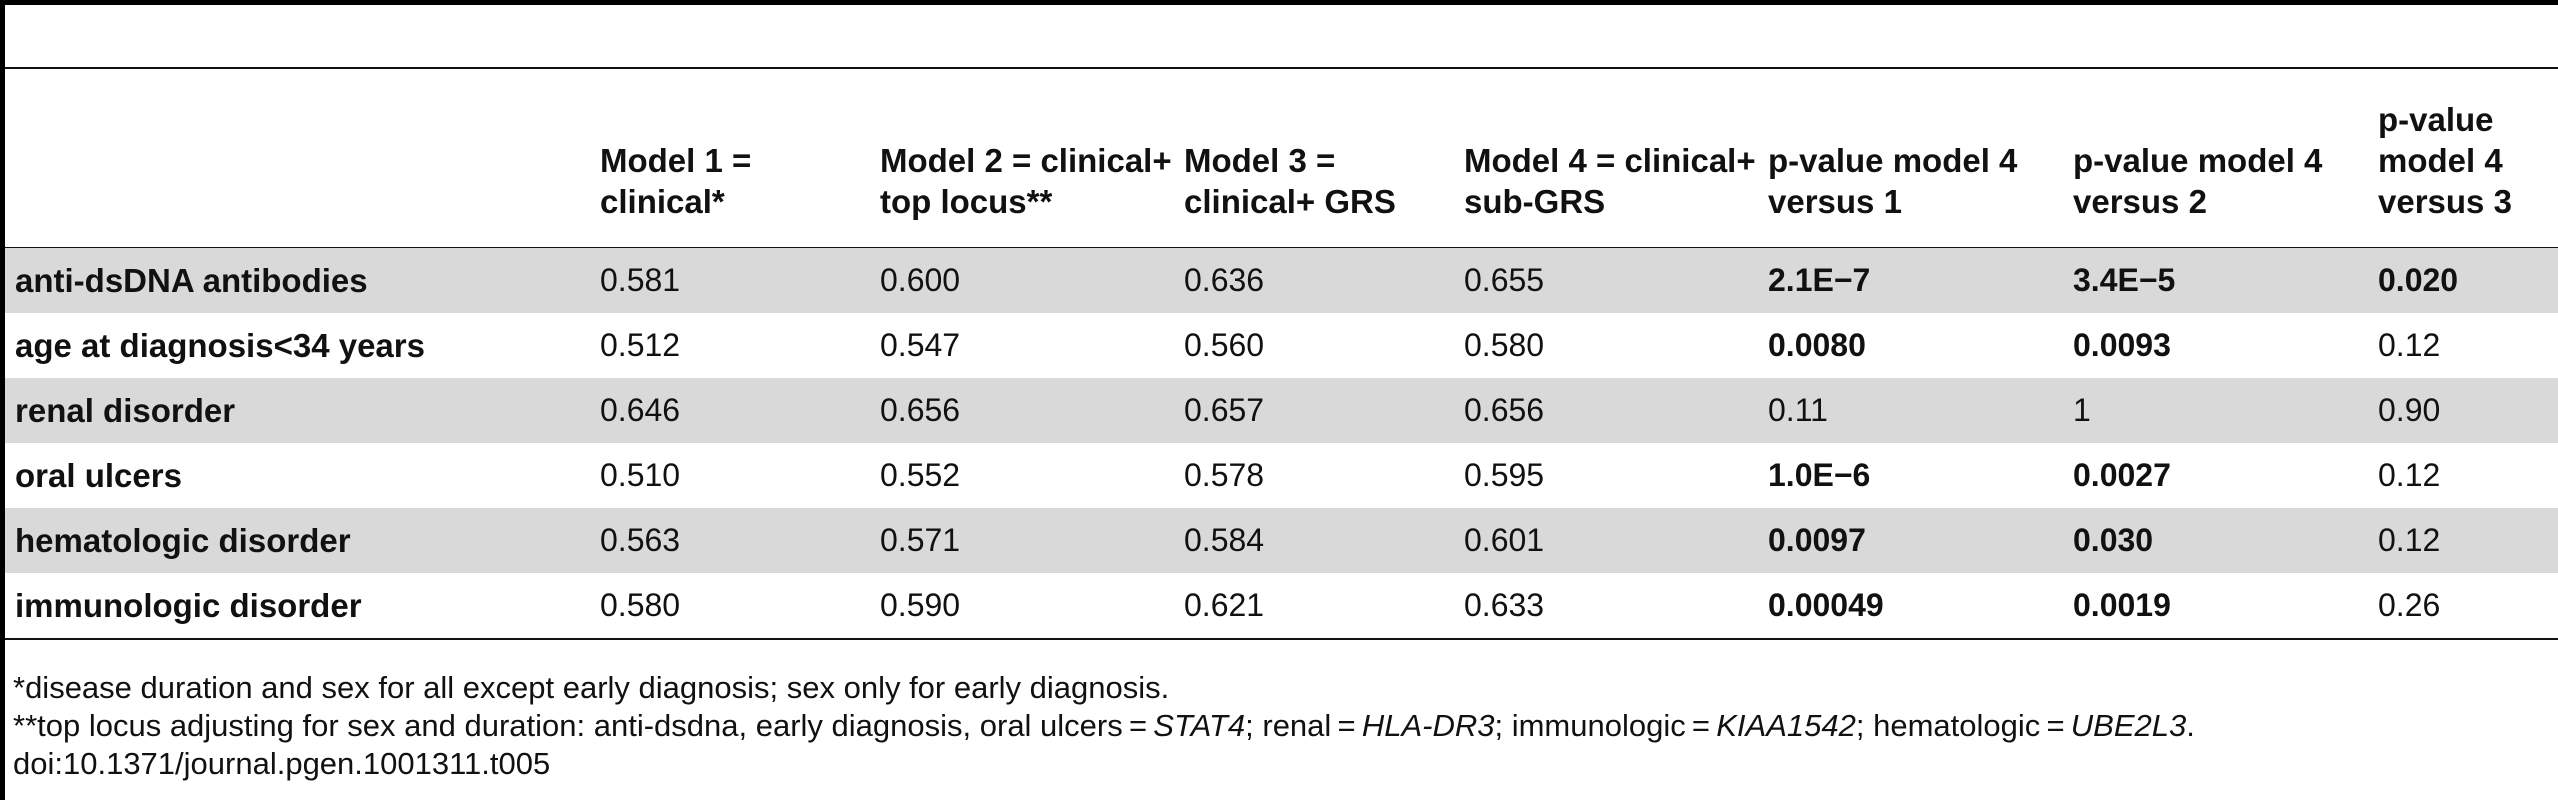  Describe the element at coordinates (1920, 280) in the screenshot. I see `table-cell: 2.1E−7` at that location.